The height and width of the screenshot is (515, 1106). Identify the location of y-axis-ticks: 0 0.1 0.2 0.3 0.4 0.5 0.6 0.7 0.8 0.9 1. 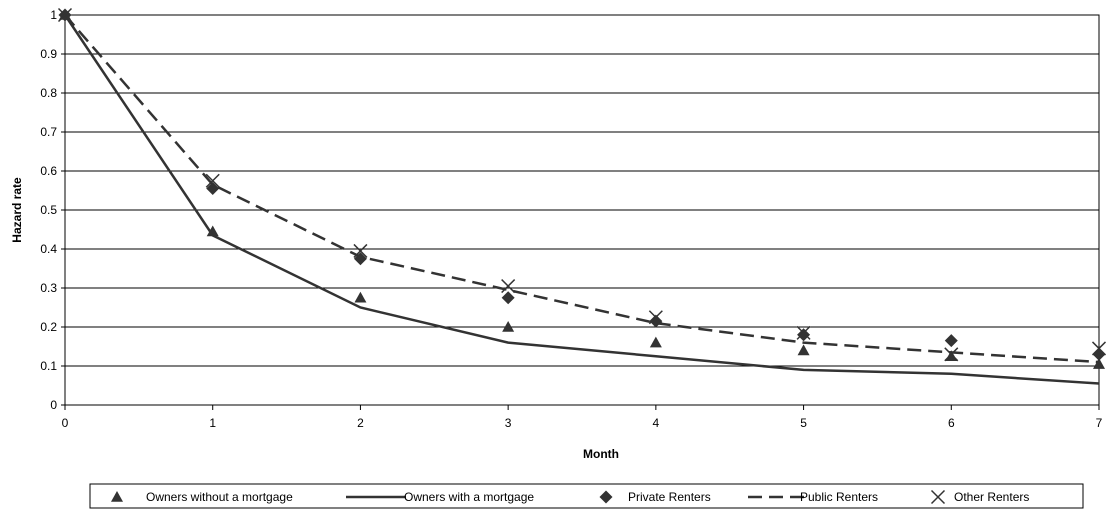
(52, 210).